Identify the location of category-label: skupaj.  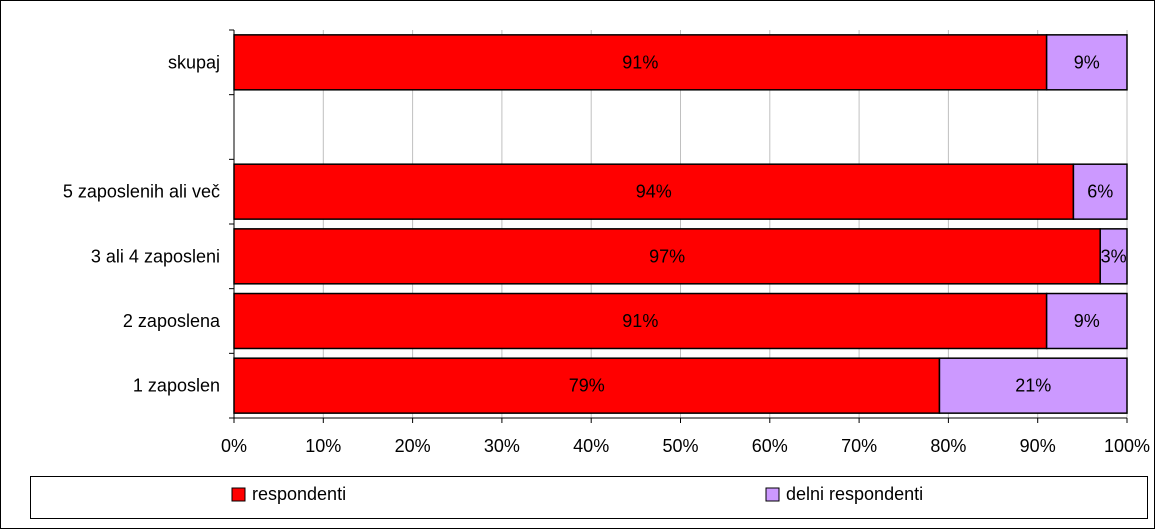
(194, 62).